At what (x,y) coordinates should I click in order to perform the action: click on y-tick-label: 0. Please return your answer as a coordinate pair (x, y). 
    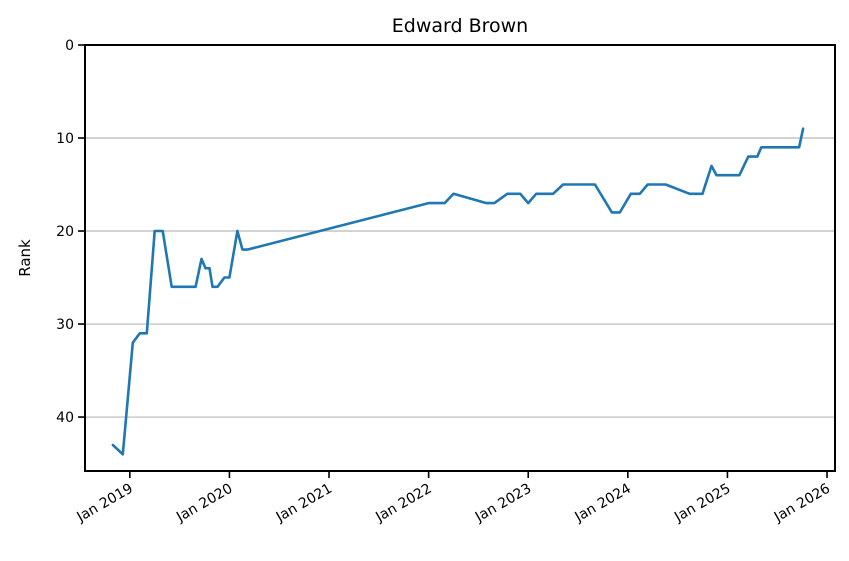
    Looking at the image, I should click on (69, 46).